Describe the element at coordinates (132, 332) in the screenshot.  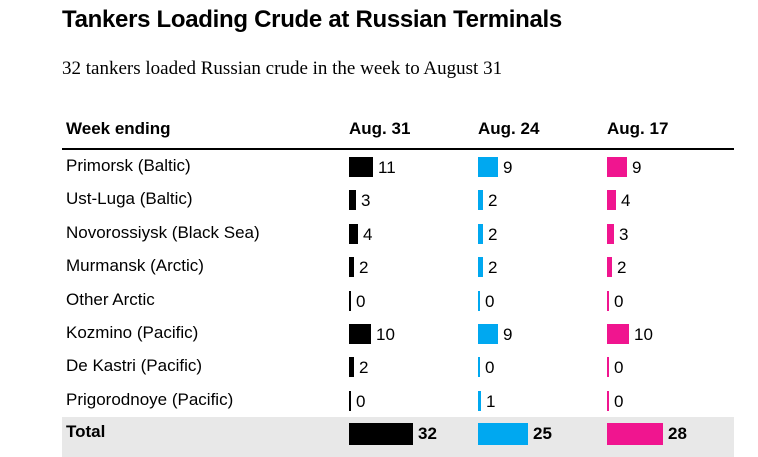
I see `row-label: Kozmino (Pacific)` at that location.